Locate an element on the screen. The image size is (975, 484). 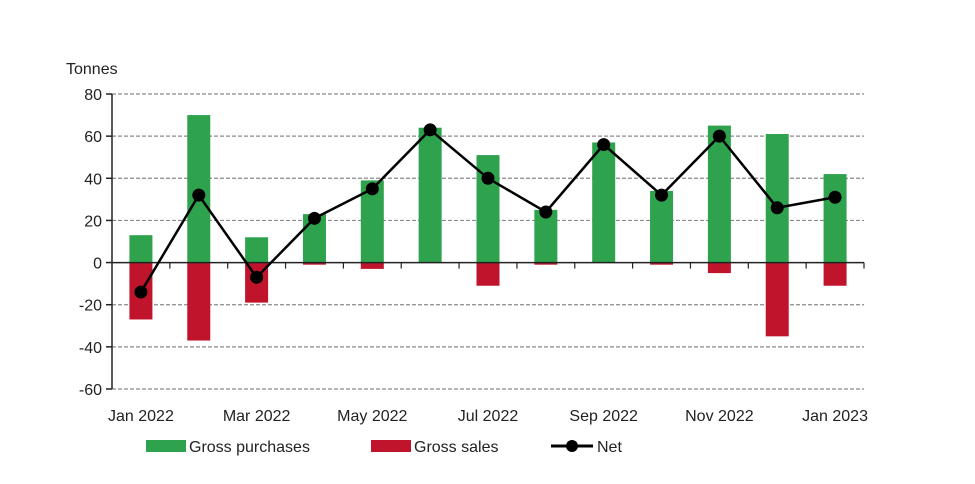
x-tick-label: May 2022 is located at coordinates (372, 416).